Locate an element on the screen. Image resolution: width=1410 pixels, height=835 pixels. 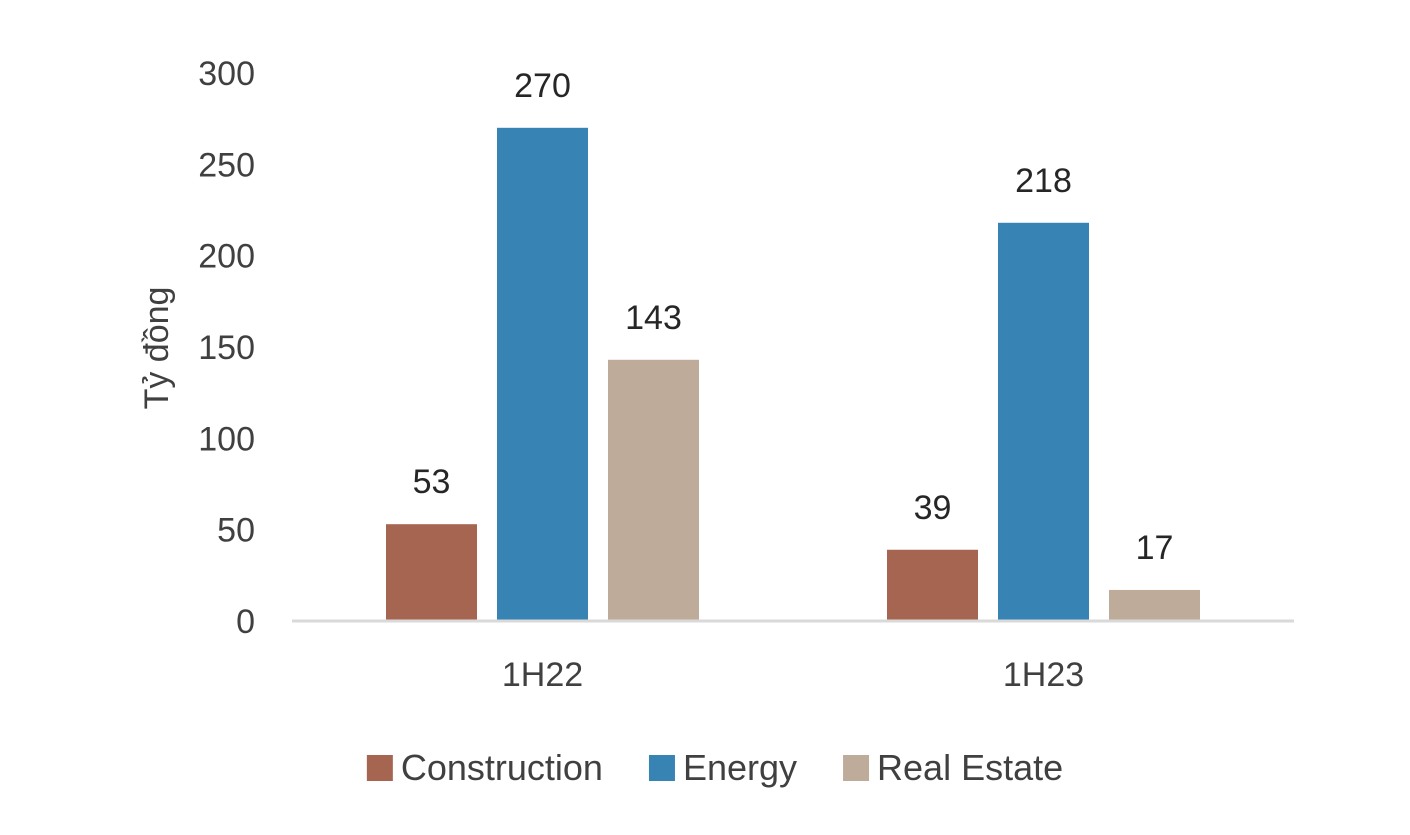
y-tick-label: 0 is located at coordinates (245, 622).